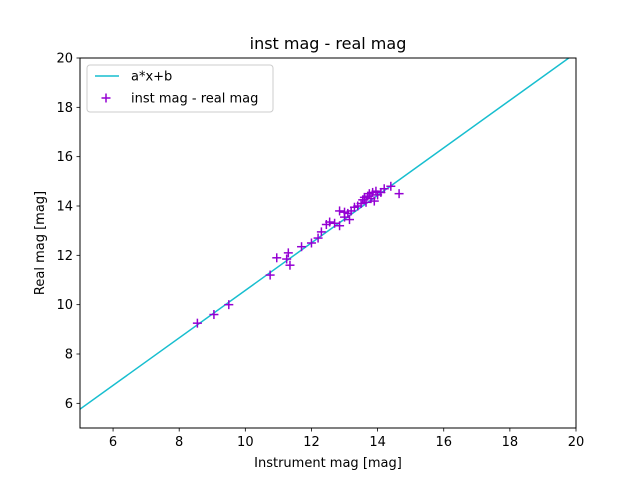  I want to click on x-tick-label: 6, so click(113, 442).